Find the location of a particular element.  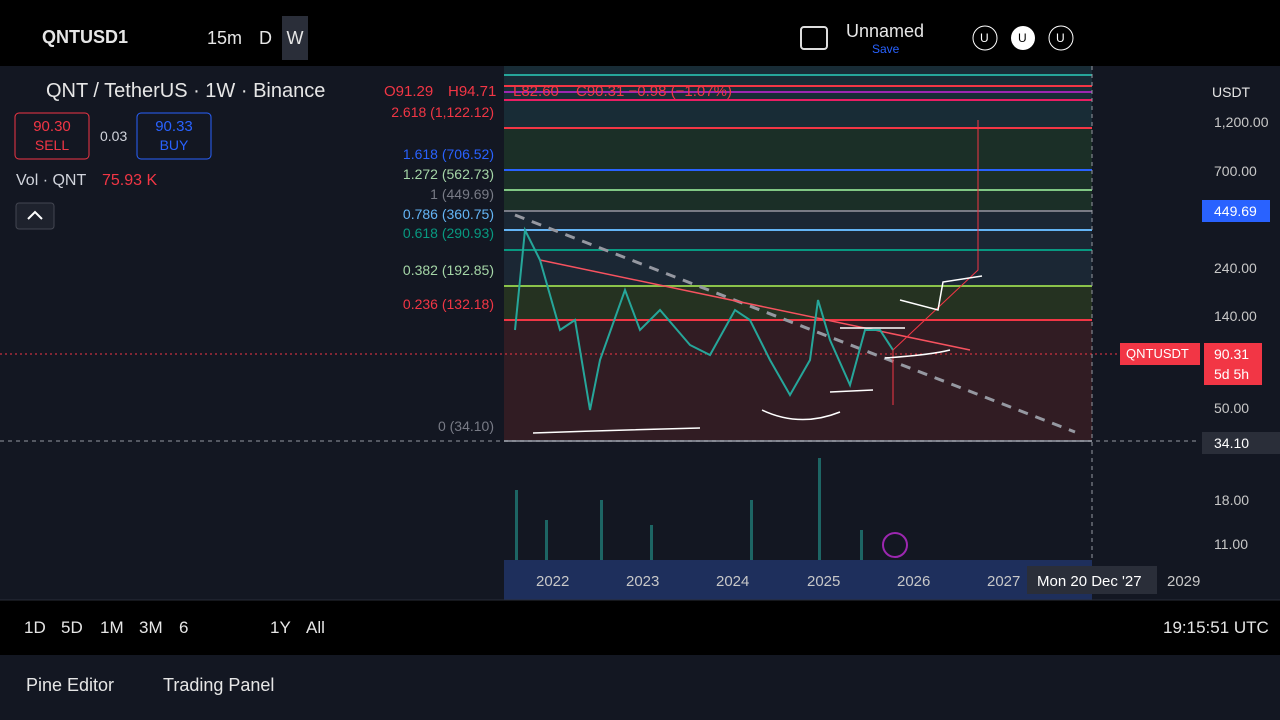

price-label: 11.00 is located at coordinates (1231, 544).